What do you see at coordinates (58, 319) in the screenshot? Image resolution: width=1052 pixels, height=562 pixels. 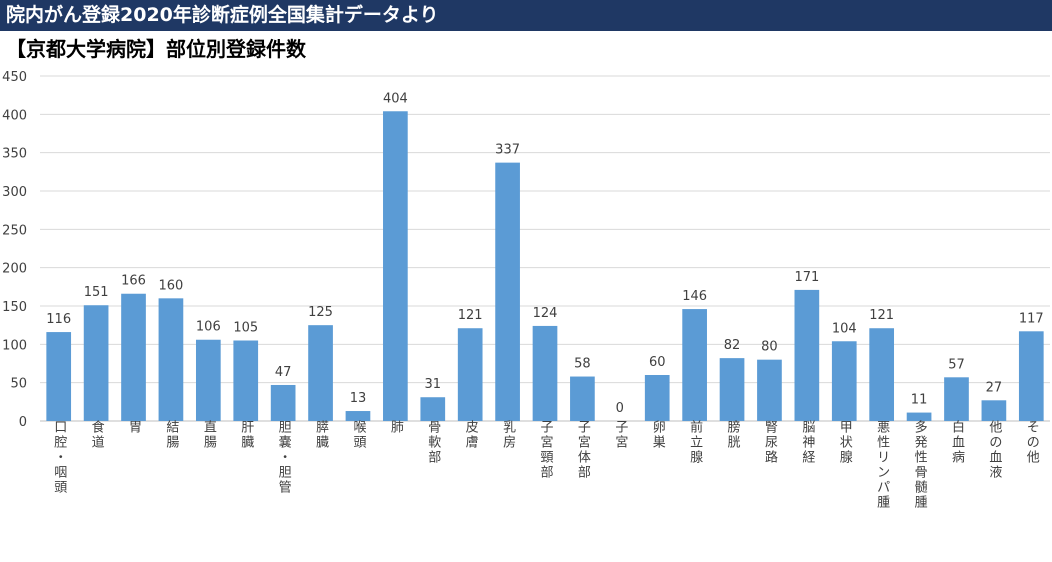 I see `data-label: 116` at bounding box center [58, 319].